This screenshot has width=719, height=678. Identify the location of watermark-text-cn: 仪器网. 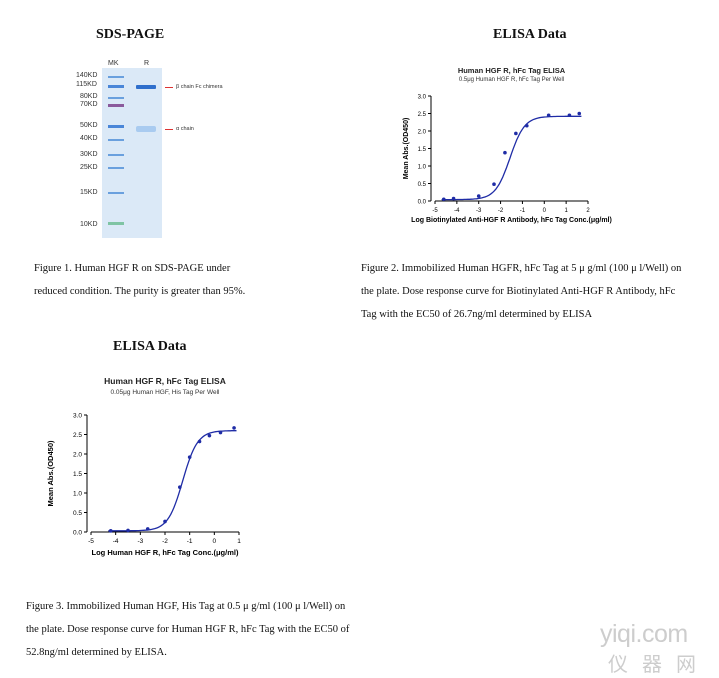
(659, 664).